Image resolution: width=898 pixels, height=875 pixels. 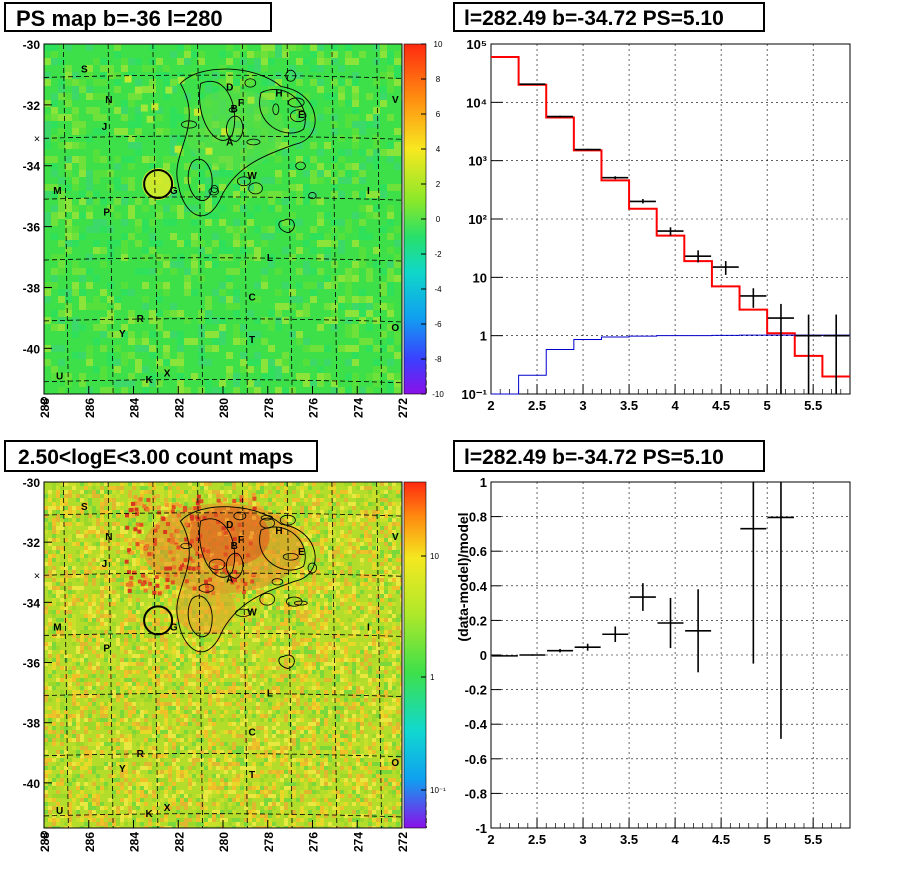 What do you see at coordinates (241, 103) in the screenshot?
I see `region-label: F` at bounding box center [241, 103].